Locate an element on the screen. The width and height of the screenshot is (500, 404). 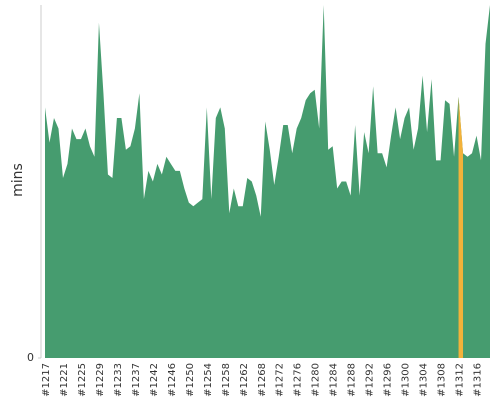
x-tick-label: #1225 is located at coordinates (82, 380).